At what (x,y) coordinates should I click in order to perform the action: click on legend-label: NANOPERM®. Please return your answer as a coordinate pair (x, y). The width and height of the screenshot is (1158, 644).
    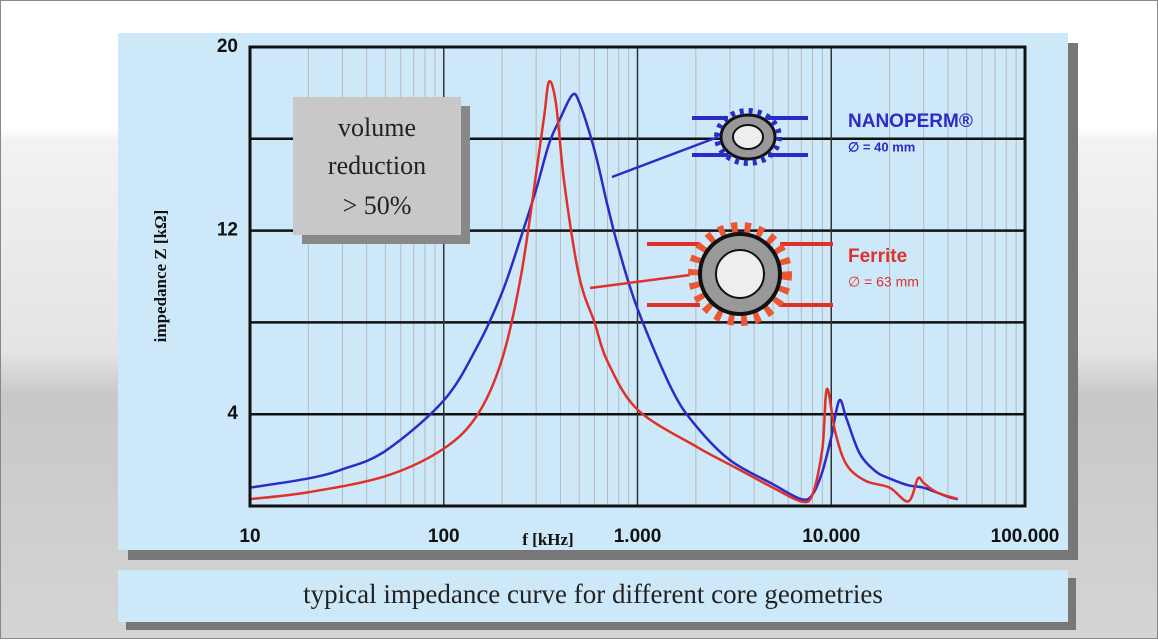
    Looking at the image, I should click on (910, 121).